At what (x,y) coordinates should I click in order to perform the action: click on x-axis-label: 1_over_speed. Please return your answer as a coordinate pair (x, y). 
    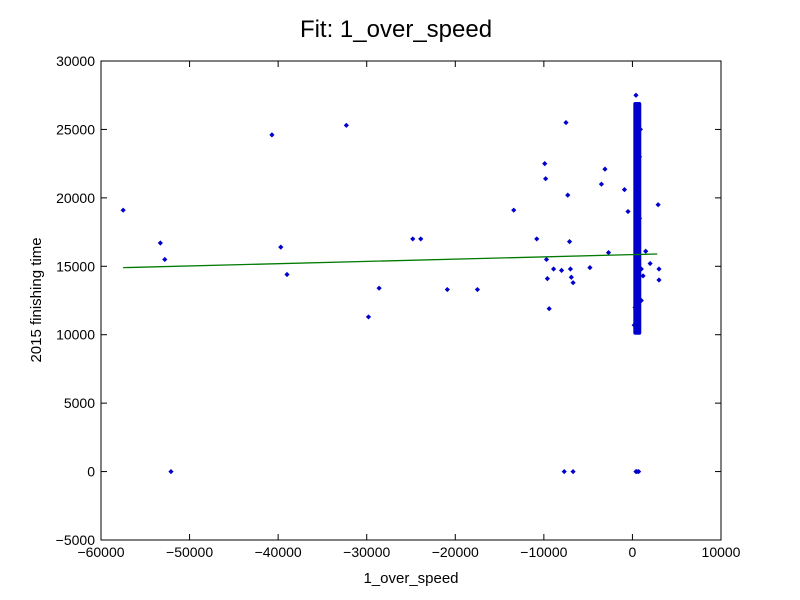
    Looking at the image, I should click on (410, 578).